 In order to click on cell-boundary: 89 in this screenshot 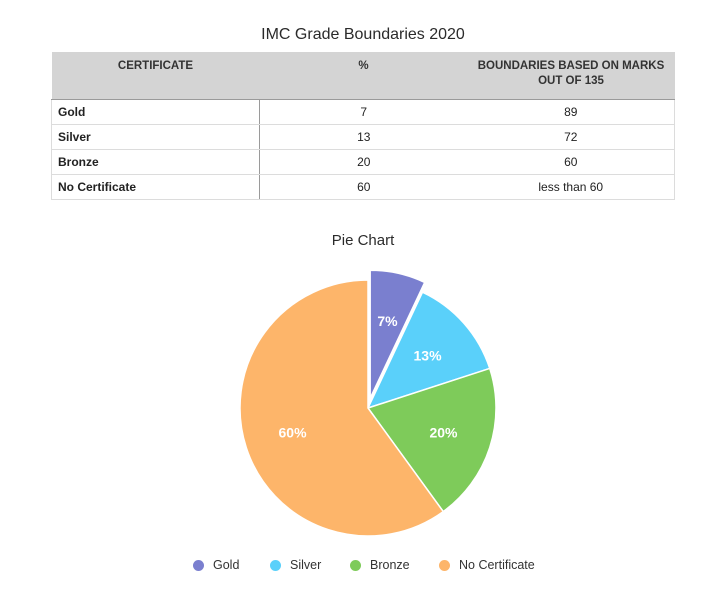, I will do `click(571, 112)`.